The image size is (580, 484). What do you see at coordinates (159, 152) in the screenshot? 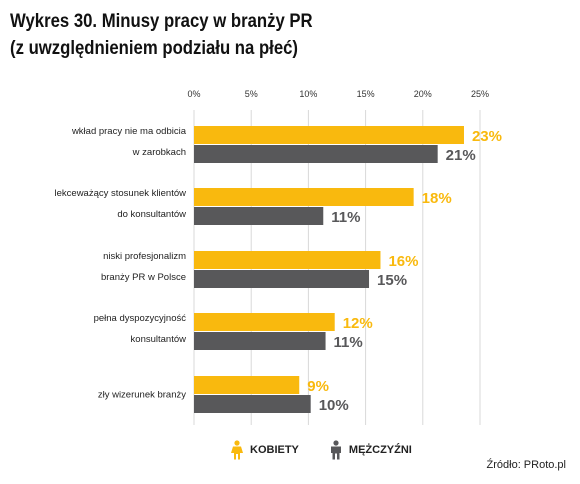
I see `category-label: w zarobkach` at bounding box center [159, 152].